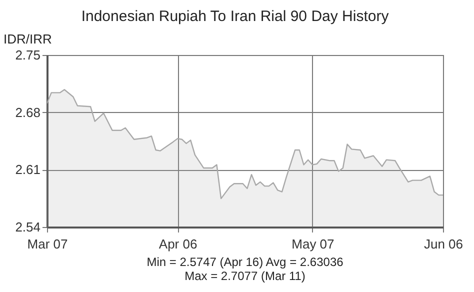  What do you see at coordinates (245, 262) in the screenshot?
I see `text: Min = 2.5747 (Apr 16) Avg = 2.63036` at bounding box center [245, 262].